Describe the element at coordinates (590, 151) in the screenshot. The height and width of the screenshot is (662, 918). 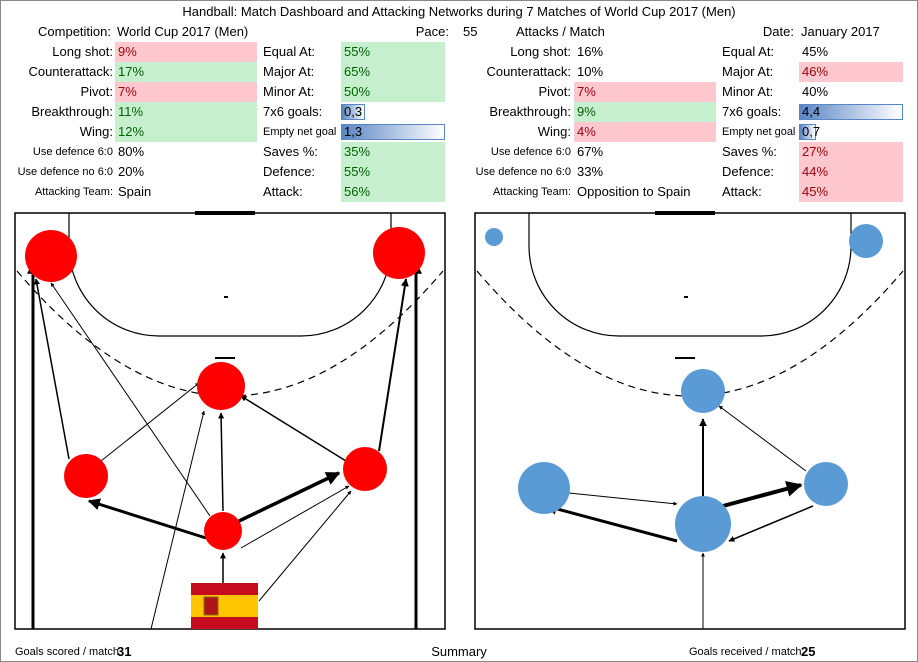
I see `stat-value: 67%` at that location.